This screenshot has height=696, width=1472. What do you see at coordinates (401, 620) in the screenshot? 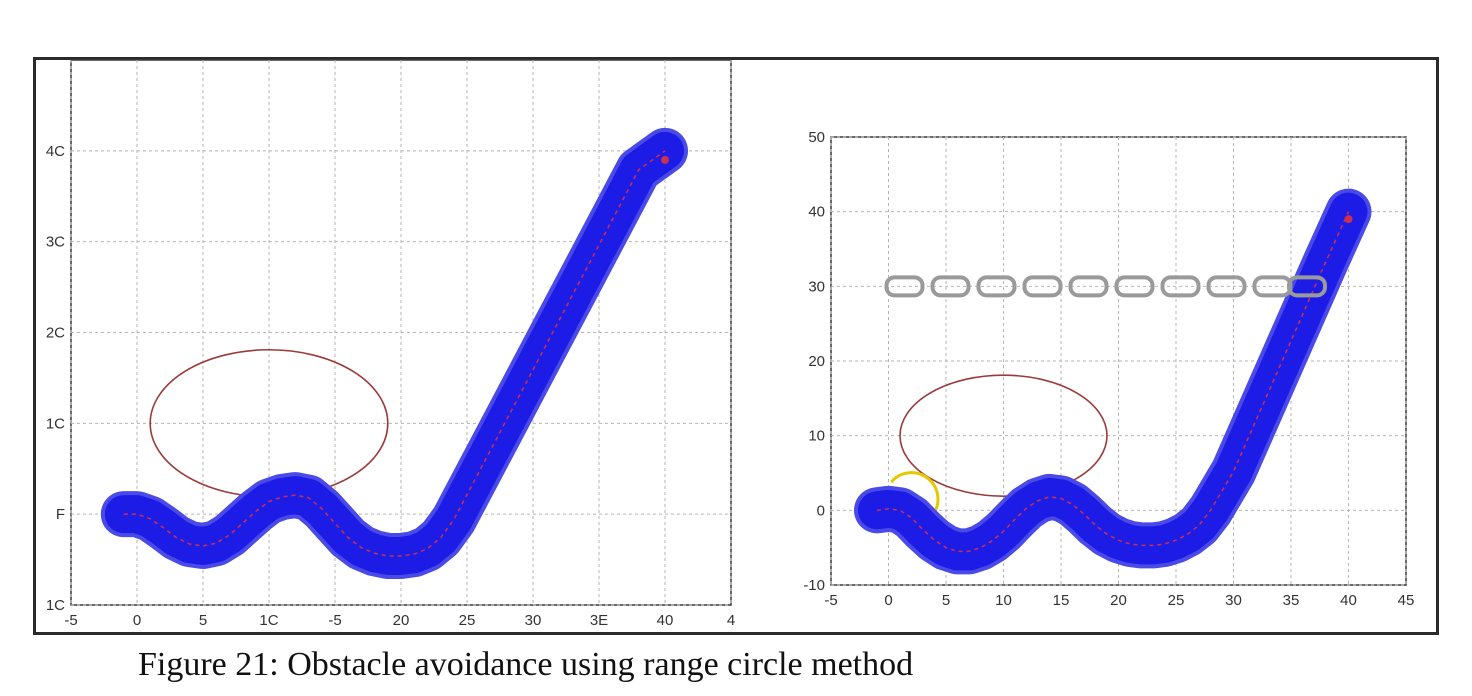
I see `left-x-tick-label: 20` at bounding box center [401, 620].